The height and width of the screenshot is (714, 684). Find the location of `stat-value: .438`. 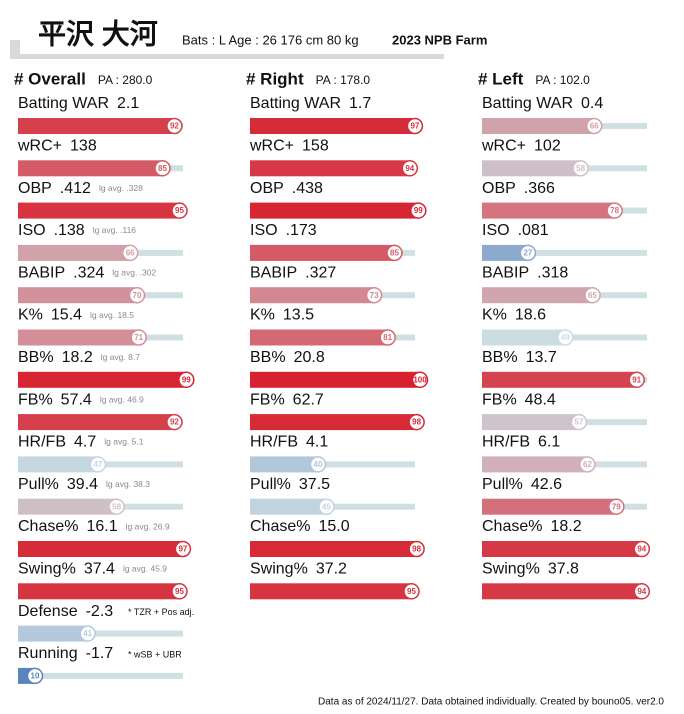

stat-value: .438 is located at coordinates (307, 188).